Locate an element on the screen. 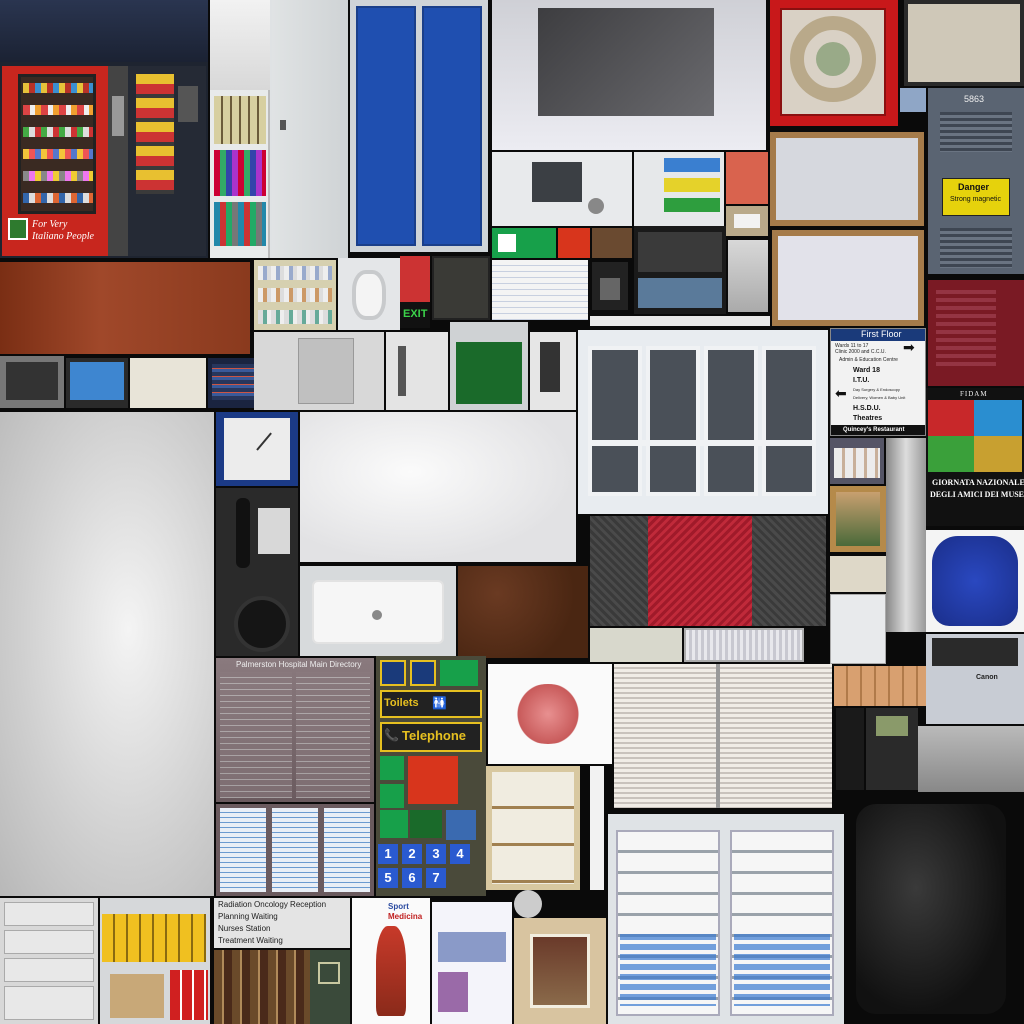  drawer-cabinet-texture is located at coordinates (49, 961).